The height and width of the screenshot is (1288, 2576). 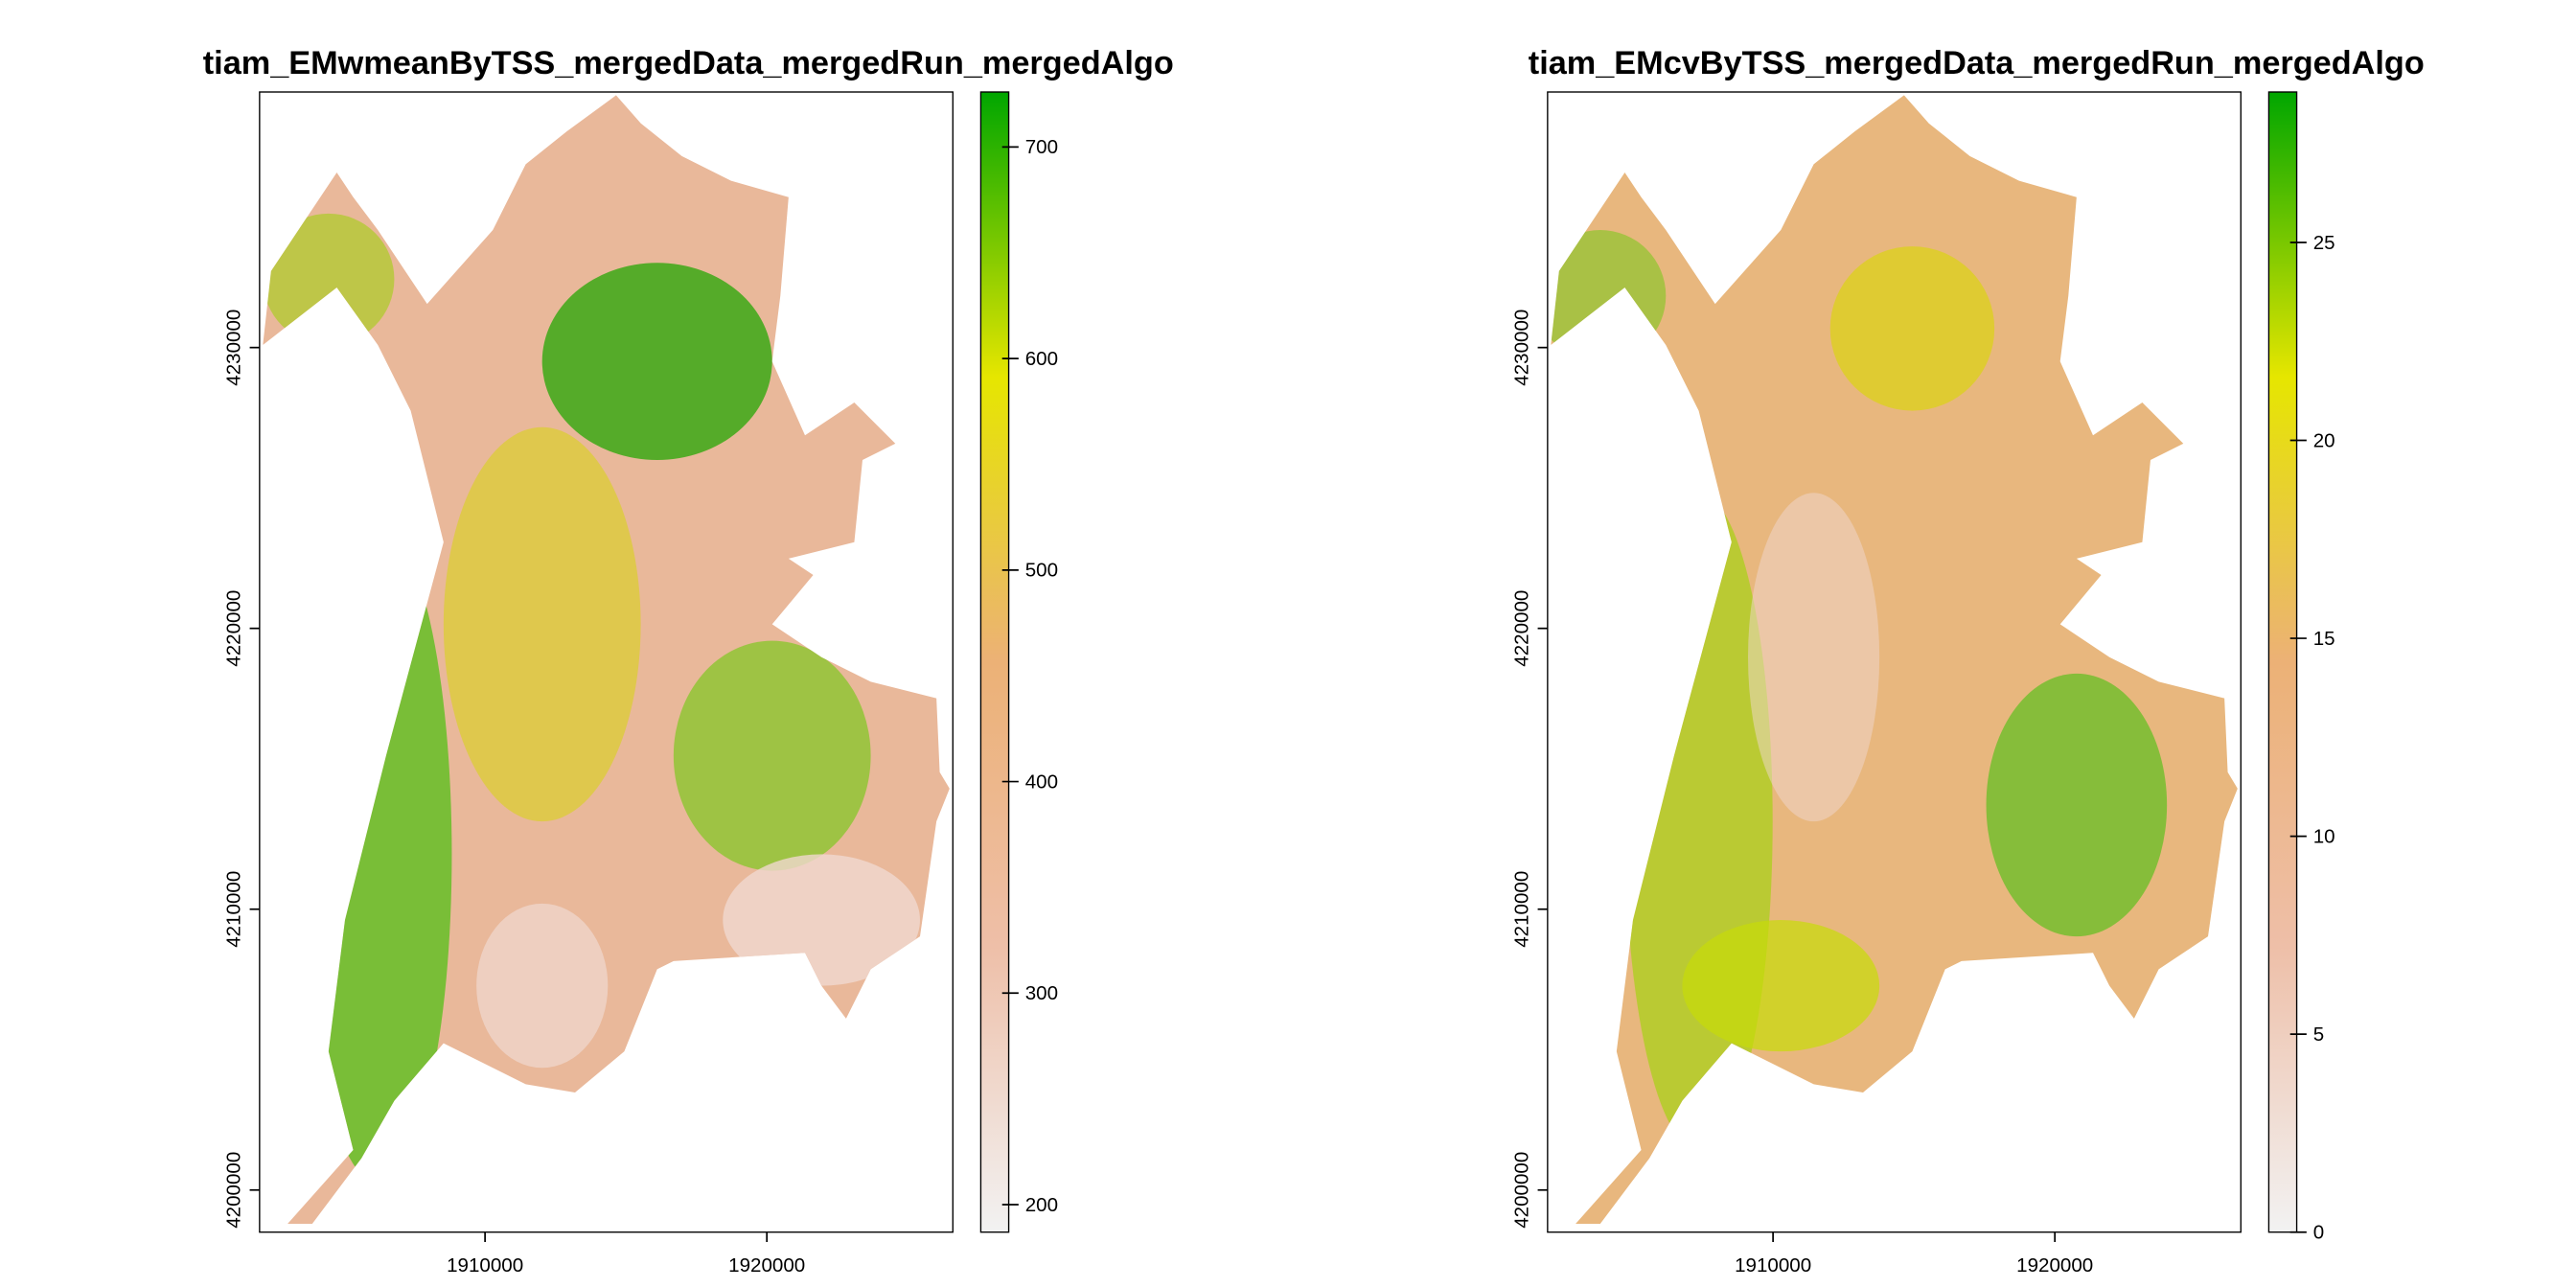 I want to click on colorbar-tick-label: 200, so click(x=1041, y=1205).